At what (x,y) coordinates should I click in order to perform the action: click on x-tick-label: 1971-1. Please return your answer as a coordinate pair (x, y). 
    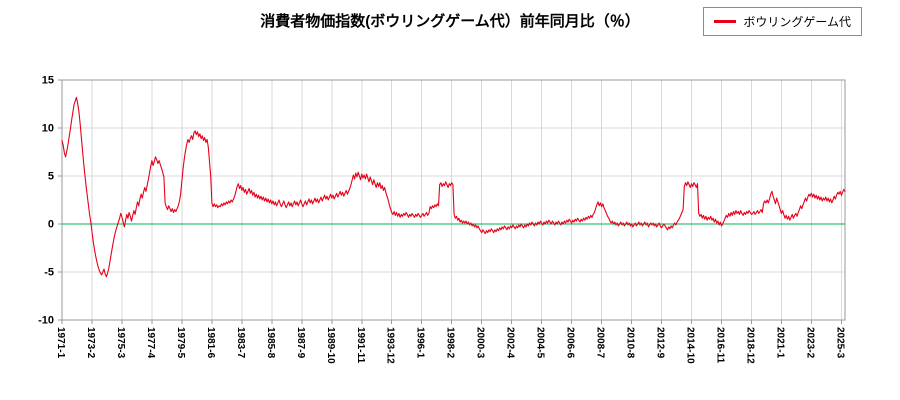
    Looking at the image, I should click on (60, 343).